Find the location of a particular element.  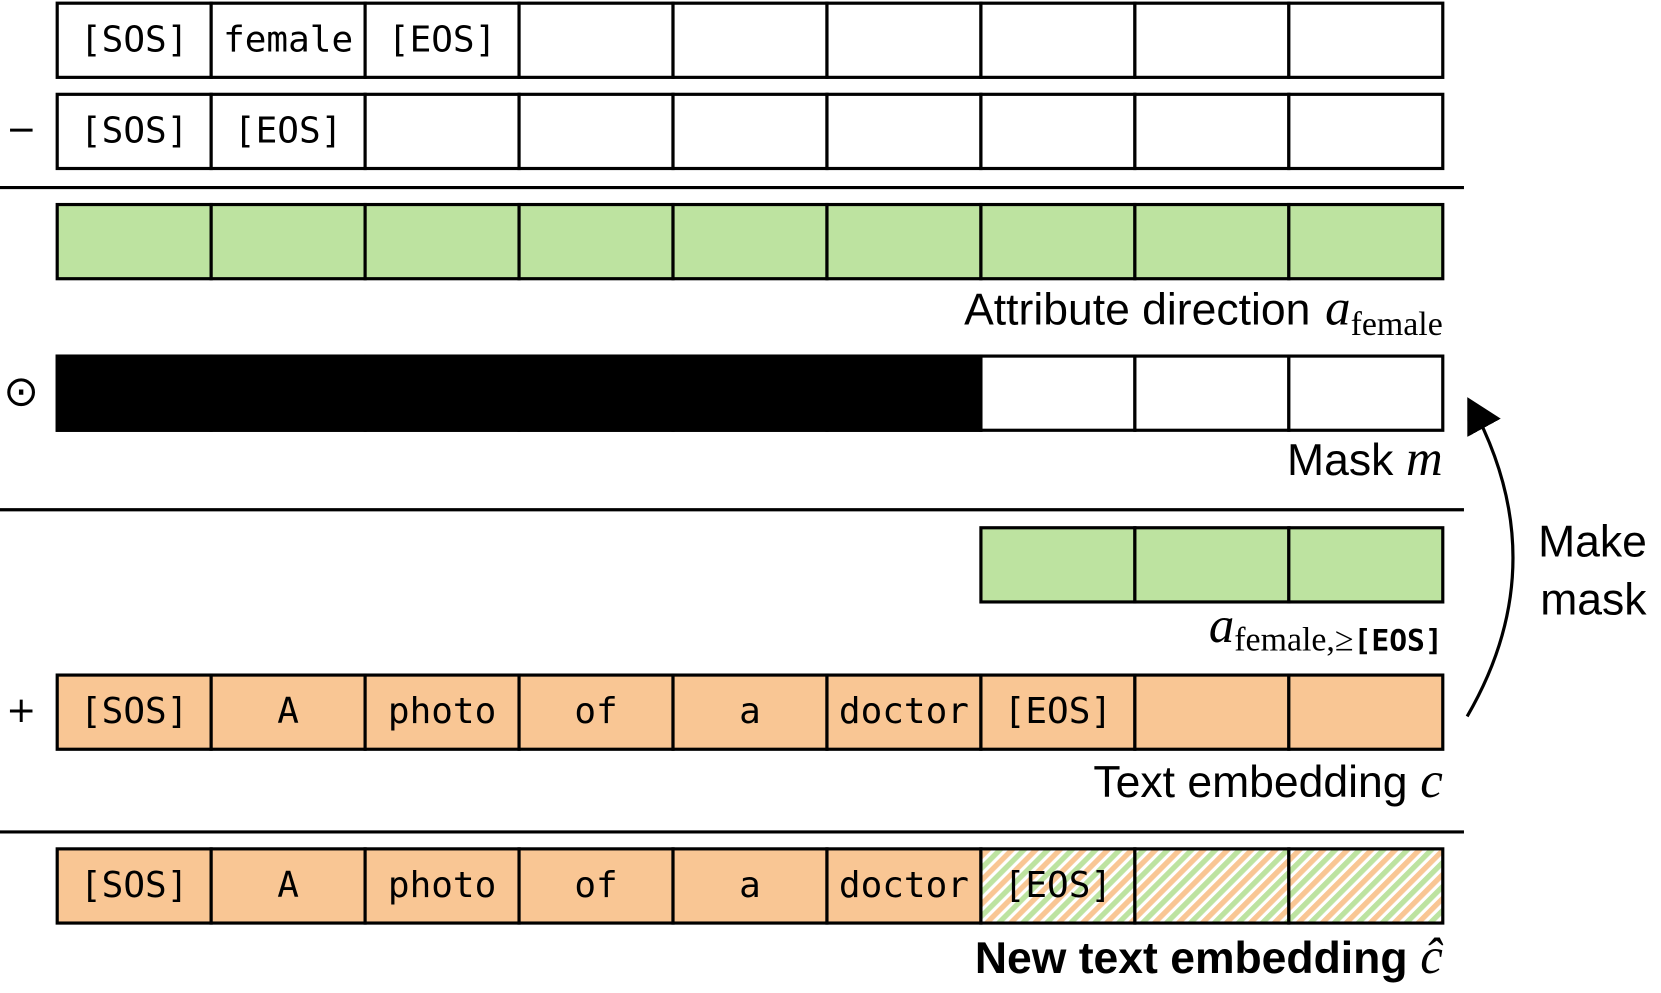

label: Text embedding c is located at coordinates (1268, 780).